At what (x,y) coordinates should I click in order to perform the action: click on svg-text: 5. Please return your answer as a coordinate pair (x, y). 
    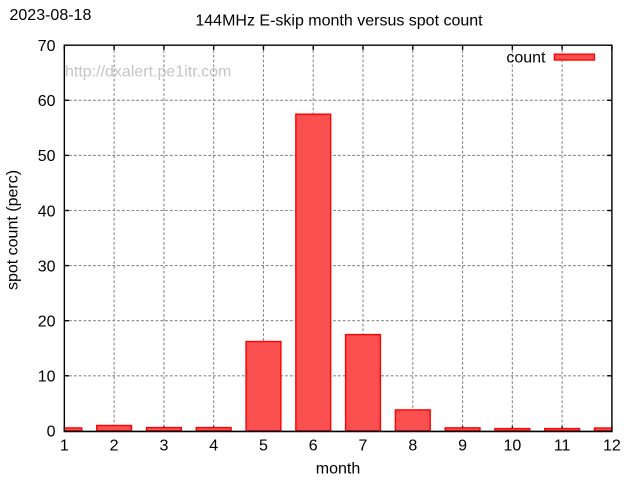
    Looking at the image, I should click on (263, 446).